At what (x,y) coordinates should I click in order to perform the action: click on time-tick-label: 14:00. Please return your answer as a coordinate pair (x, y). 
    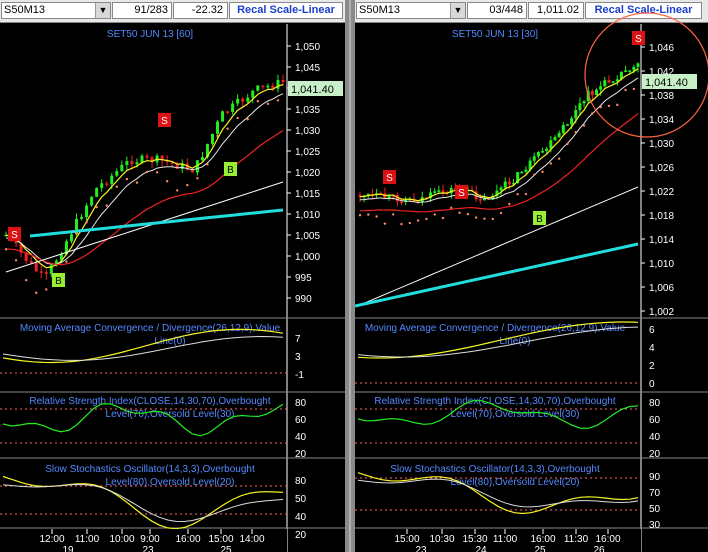
    Looking at the image, I should click on (251, 539).